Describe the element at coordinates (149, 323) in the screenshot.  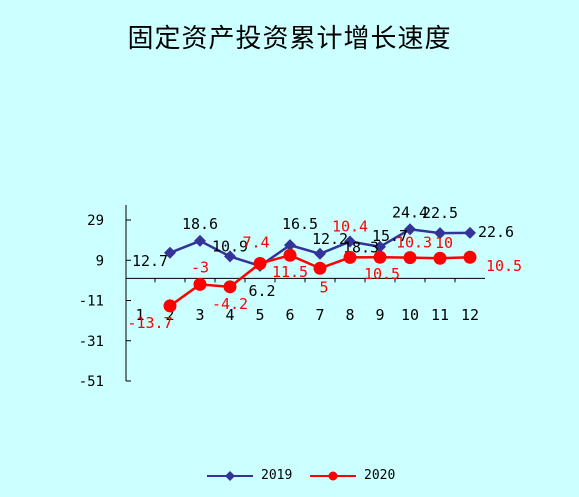
I see `data-label-2020-2: -13.7` at that location.